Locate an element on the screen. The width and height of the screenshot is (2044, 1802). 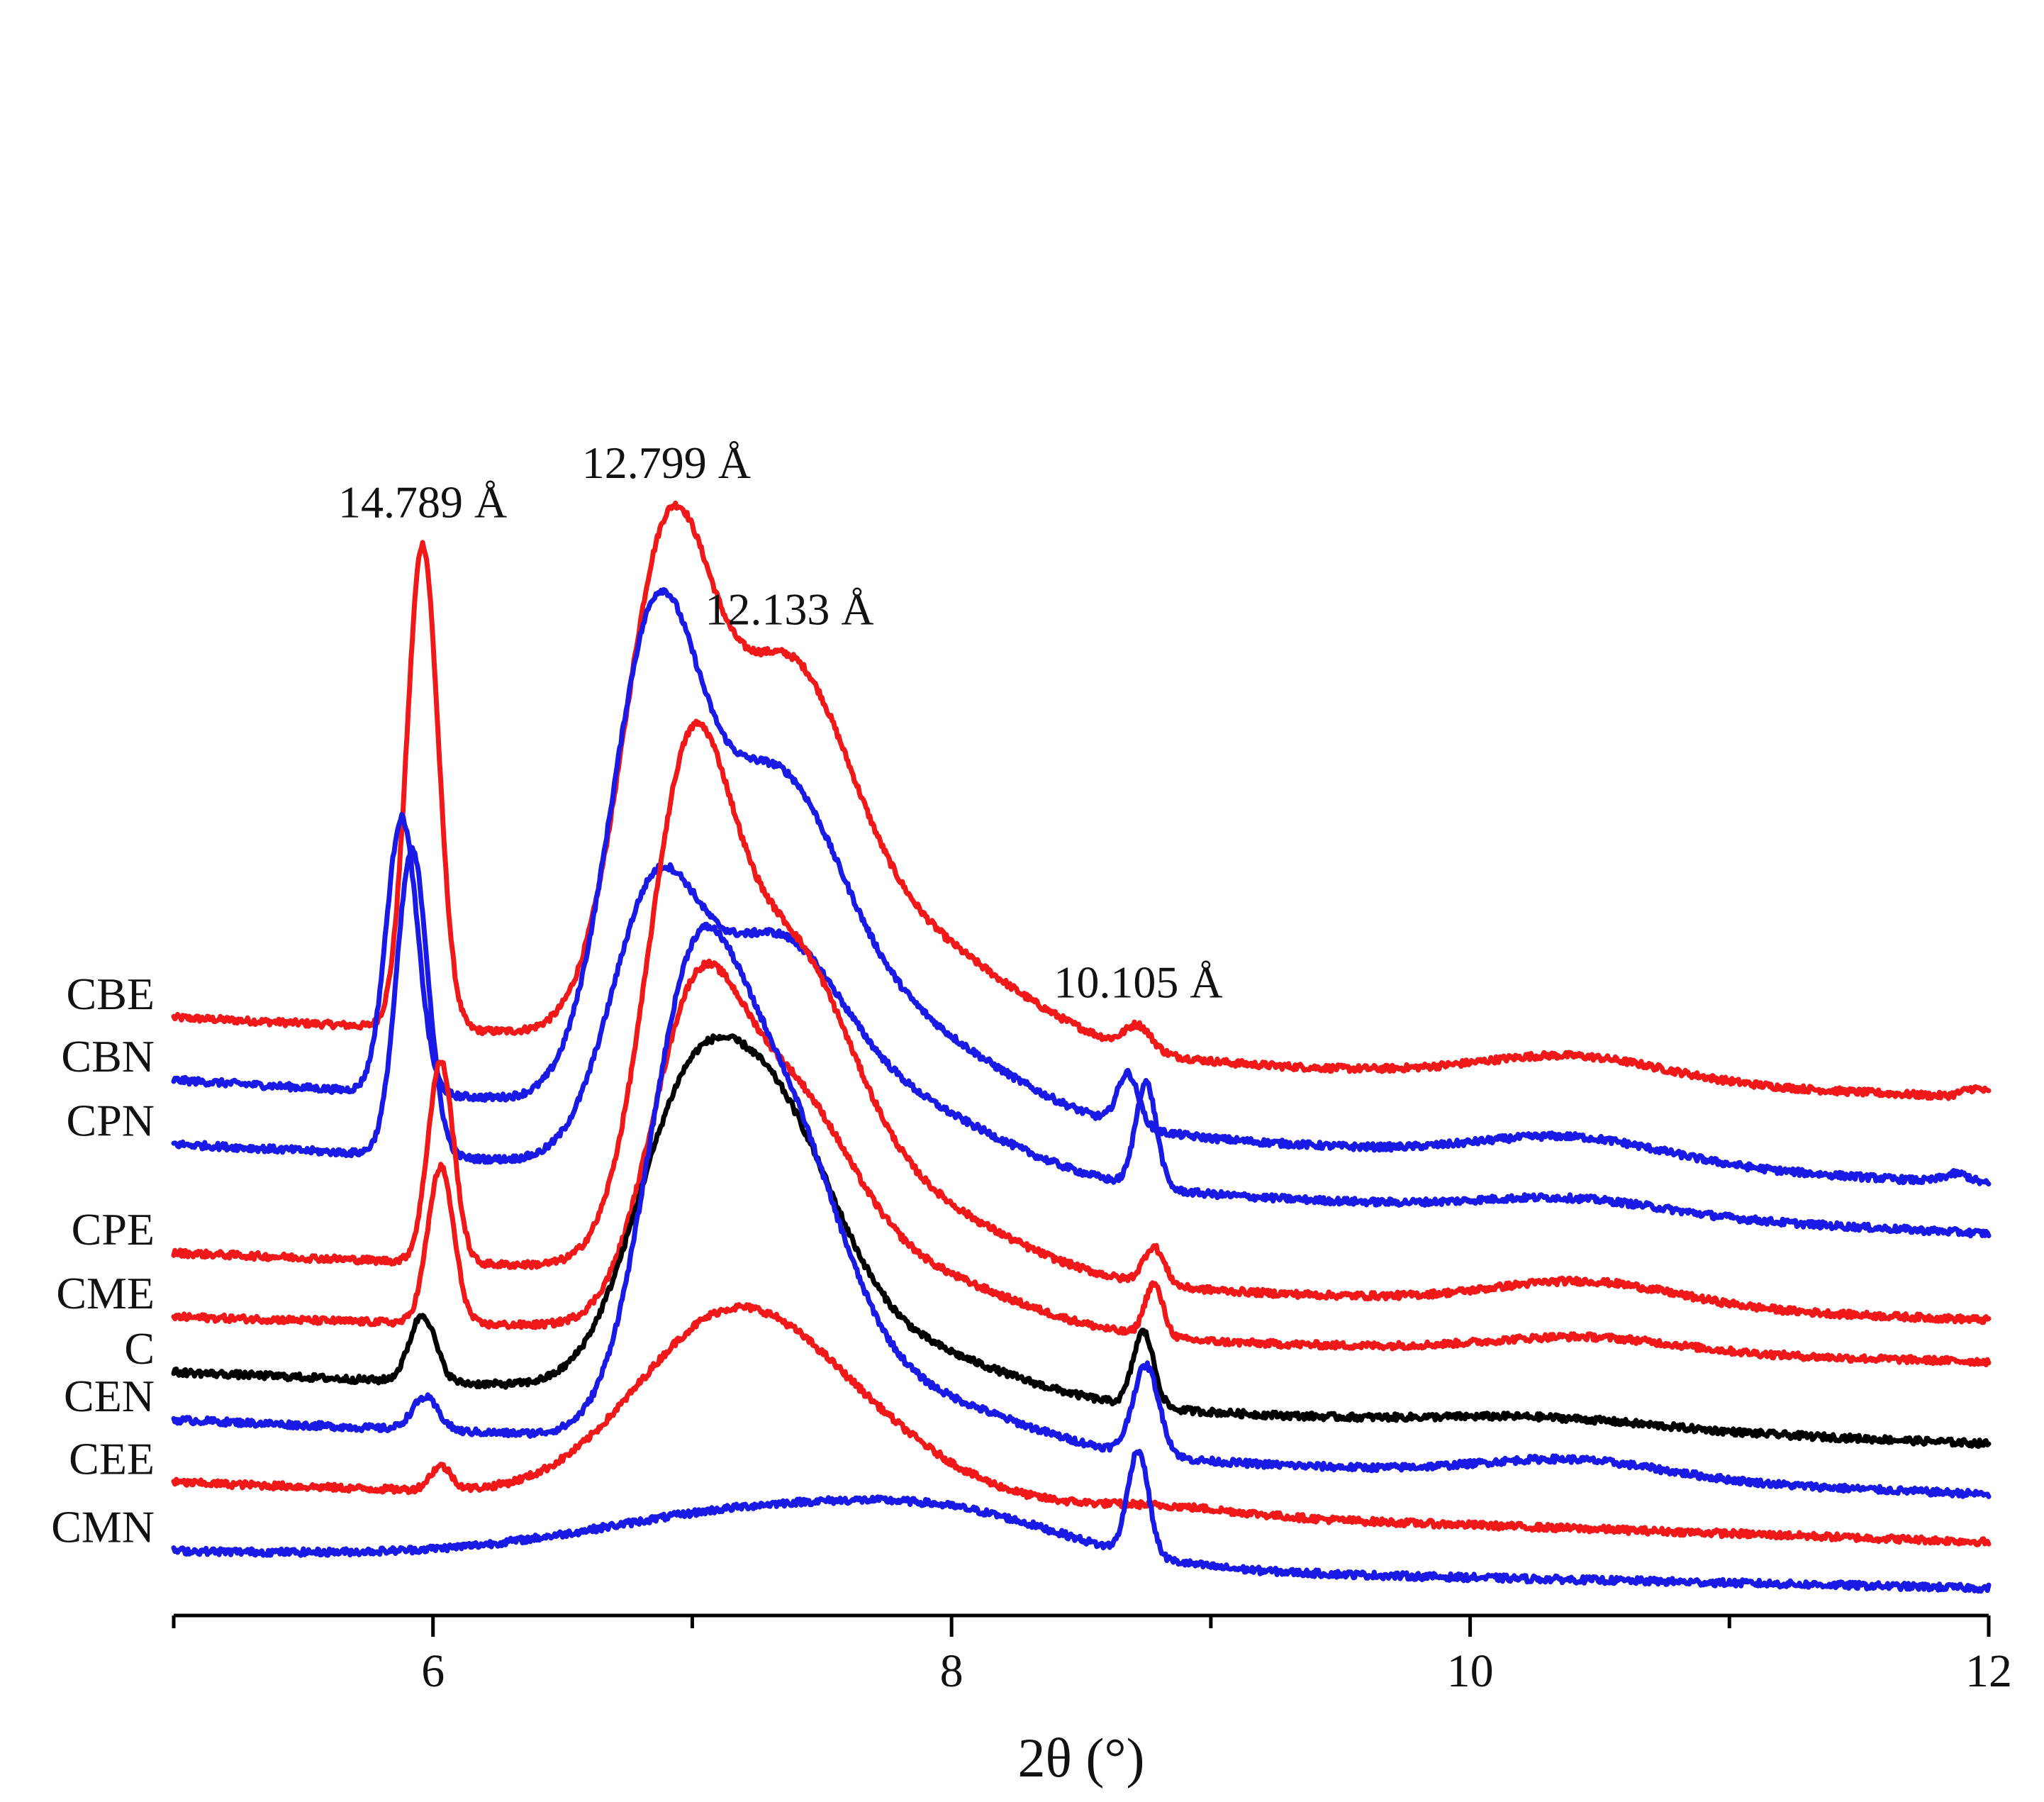
series-label-cpn: CPN is located at coordinates (111, 1120).